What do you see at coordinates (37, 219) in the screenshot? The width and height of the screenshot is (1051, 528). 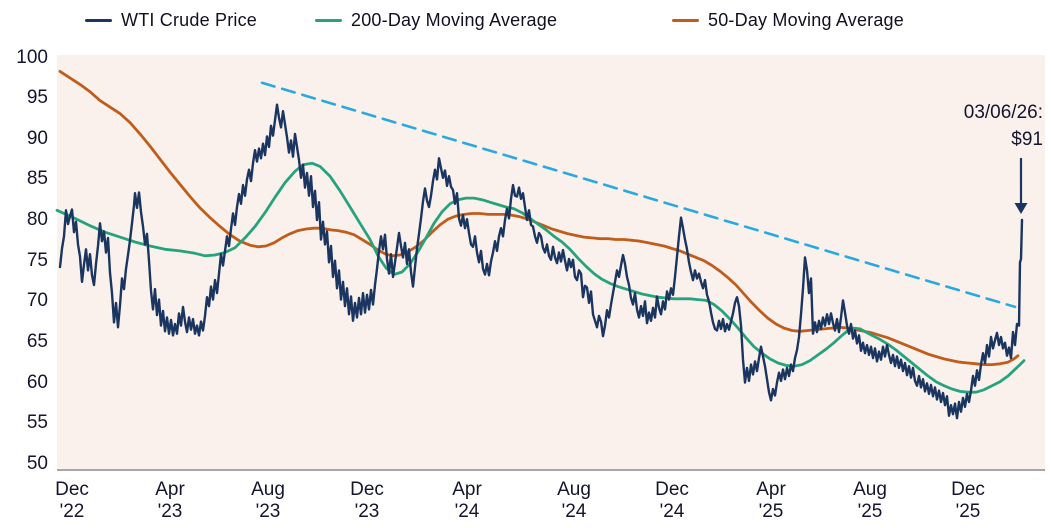 I see `y-tick-label: 80` at bounding box center [37, 219].